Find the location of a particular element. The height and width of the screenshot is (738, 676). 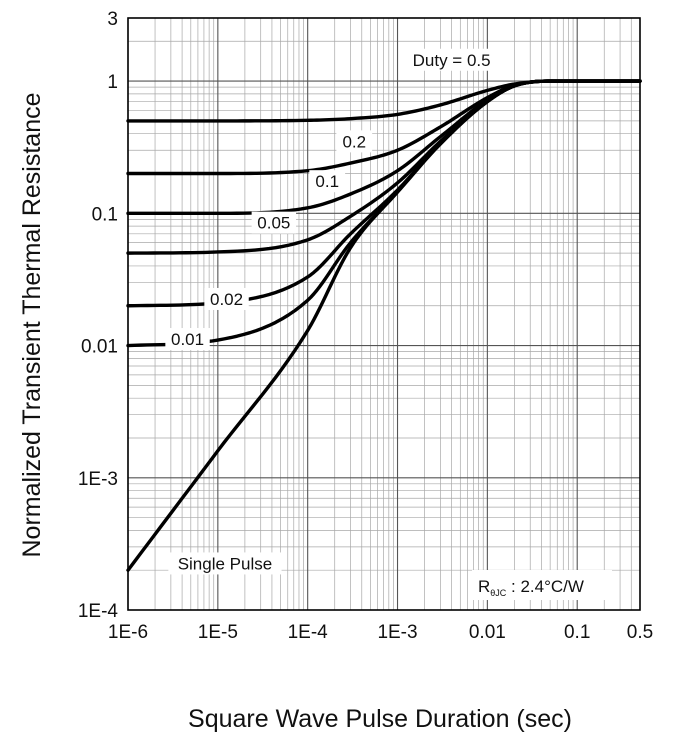

series-label-0-02: 0.02 is located at coordinates (226, 299).